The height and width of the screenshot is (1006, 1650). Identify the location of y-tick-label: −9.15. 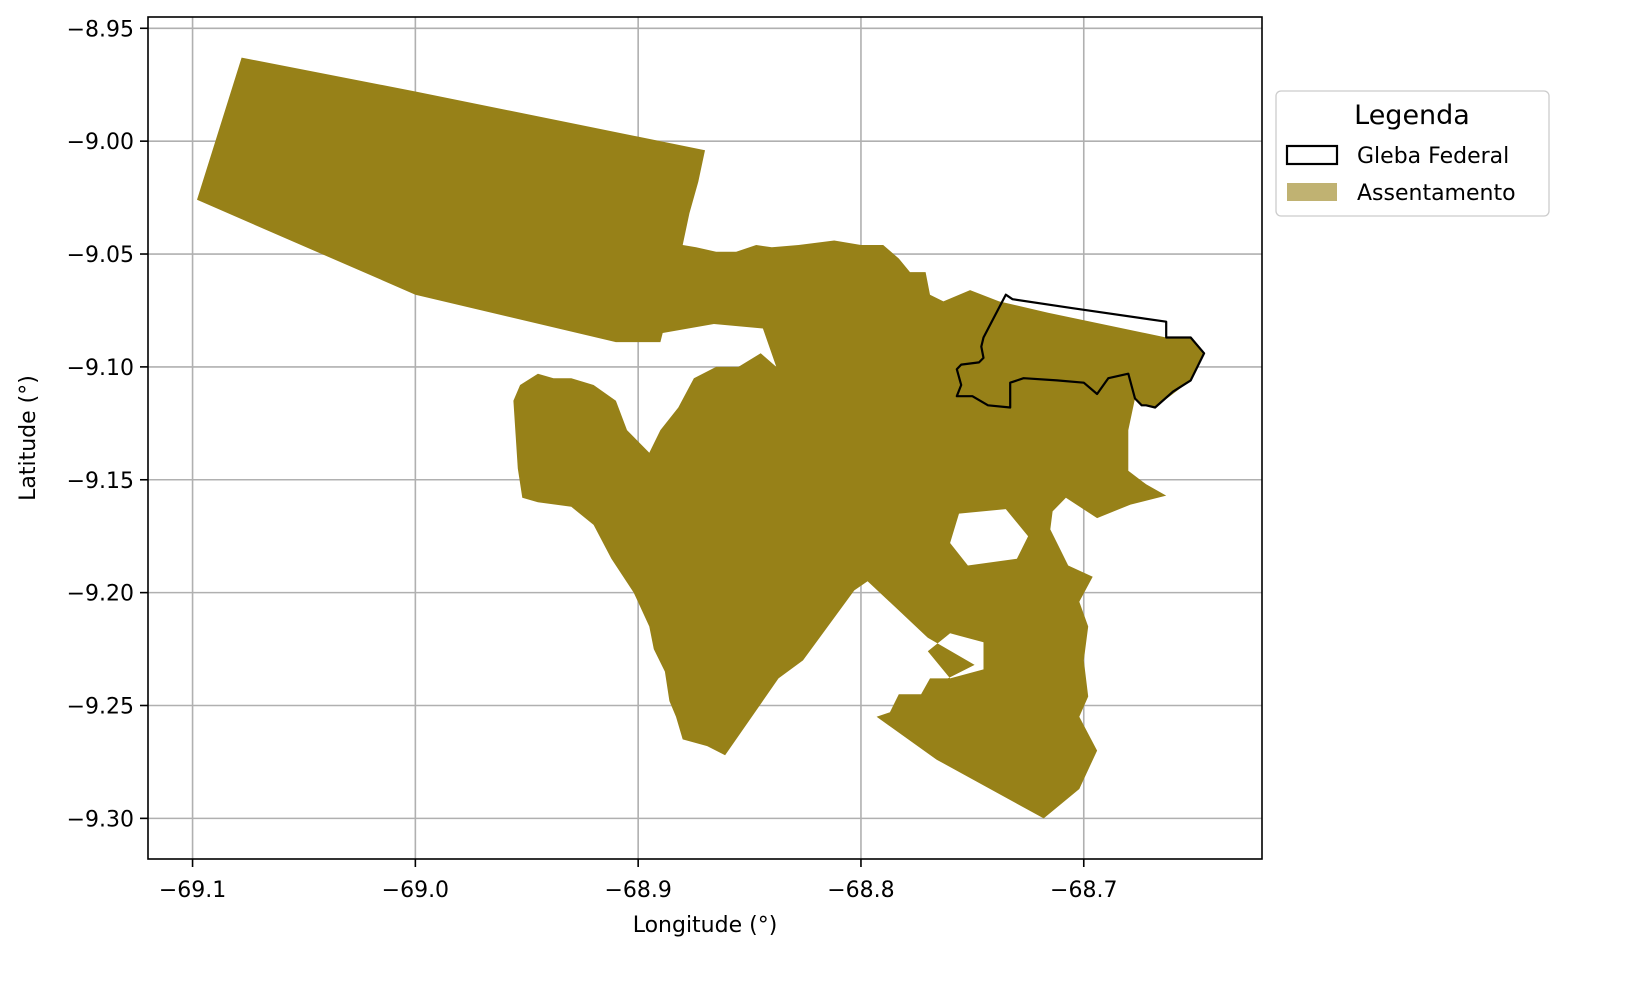
(100, 481).